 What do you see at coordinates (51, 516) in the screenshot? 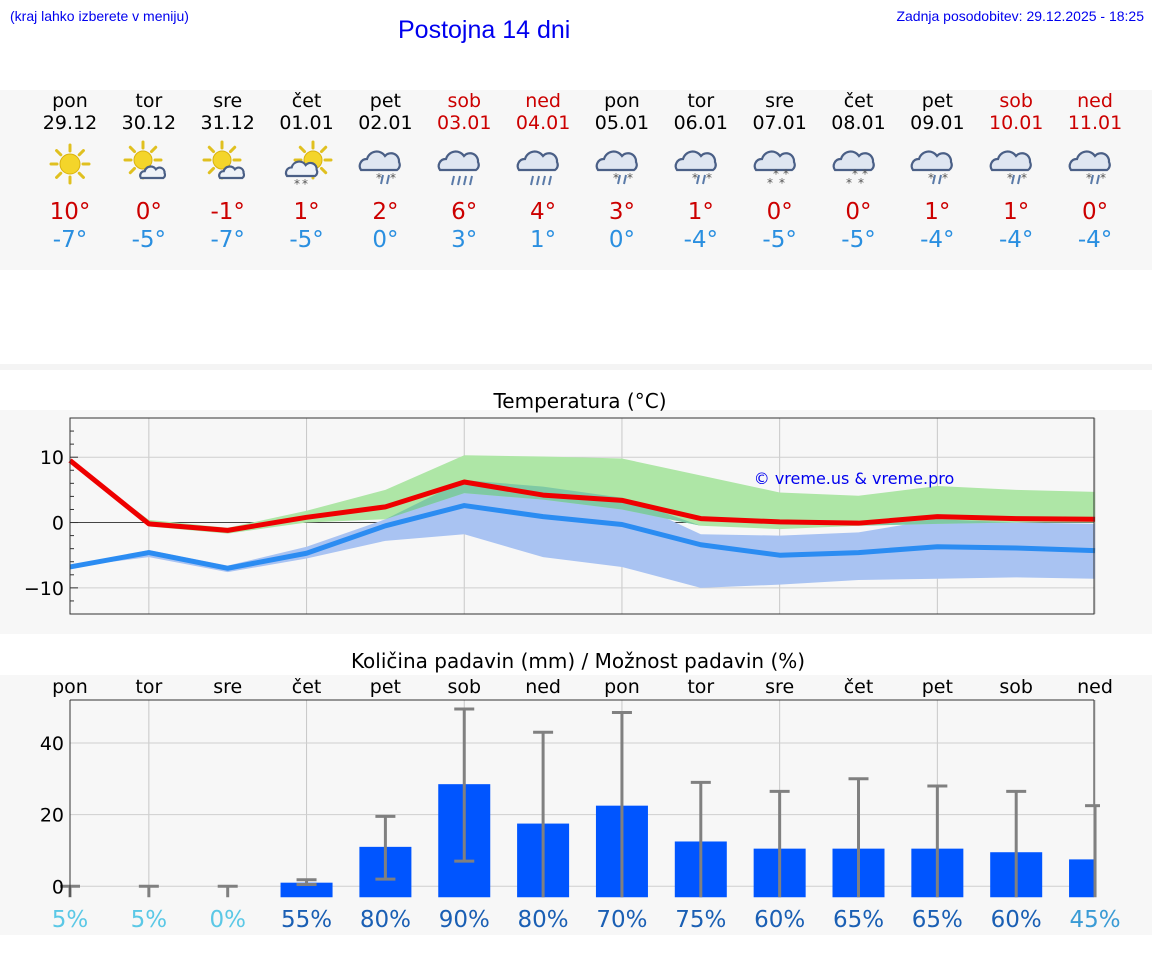
I see `temperature-y-axis: −10 0 10` at bounding box center [51, 516].